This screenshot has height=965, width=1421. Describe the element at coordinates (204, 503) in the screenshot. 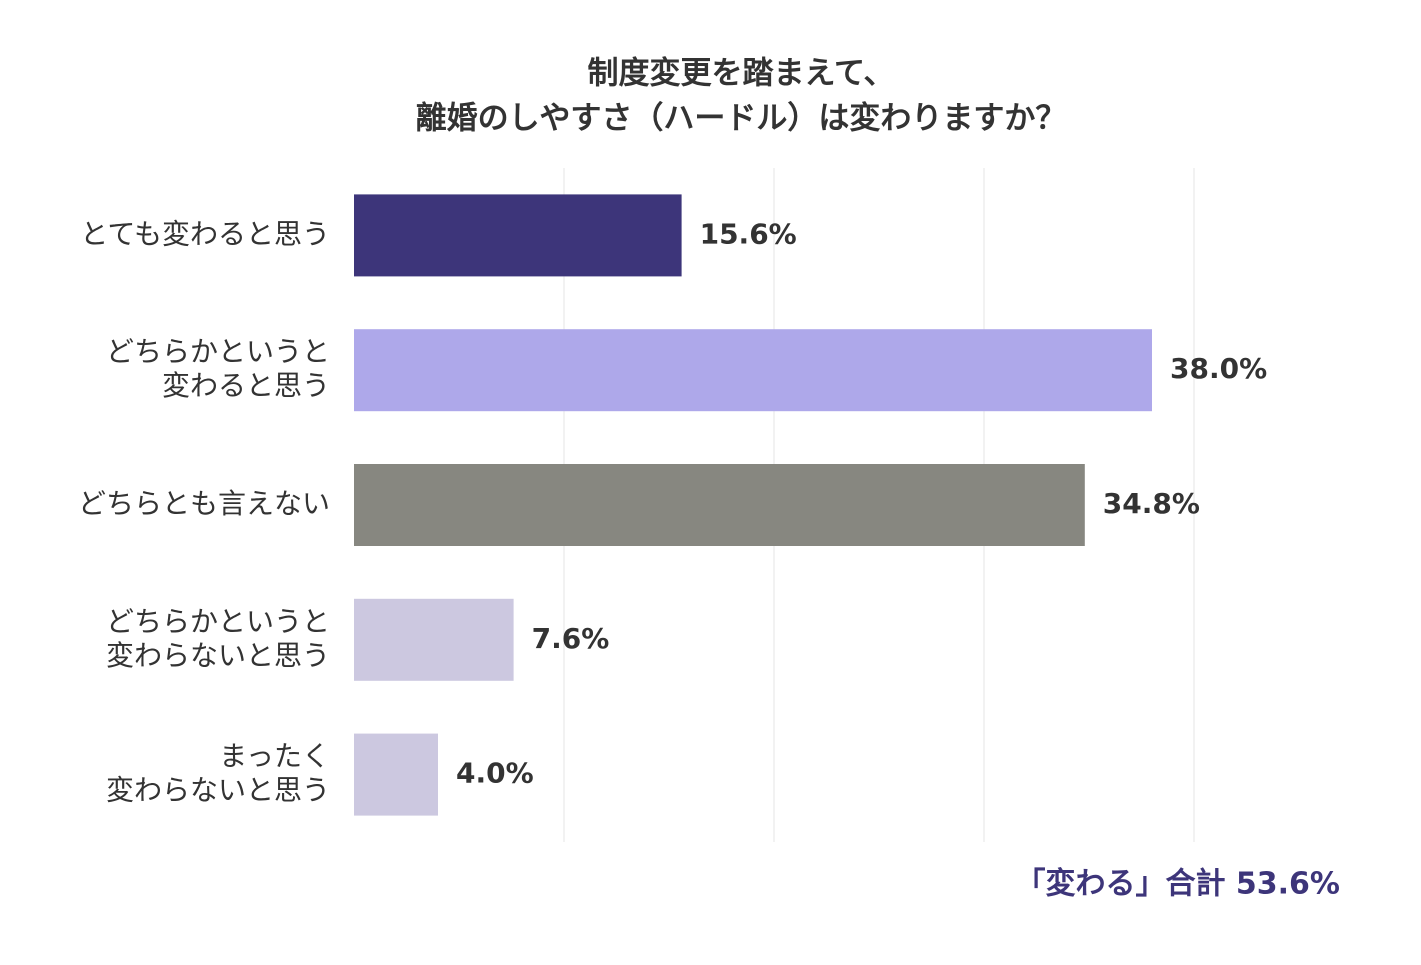

I see `category-label: どちらとも言えない` at that location.